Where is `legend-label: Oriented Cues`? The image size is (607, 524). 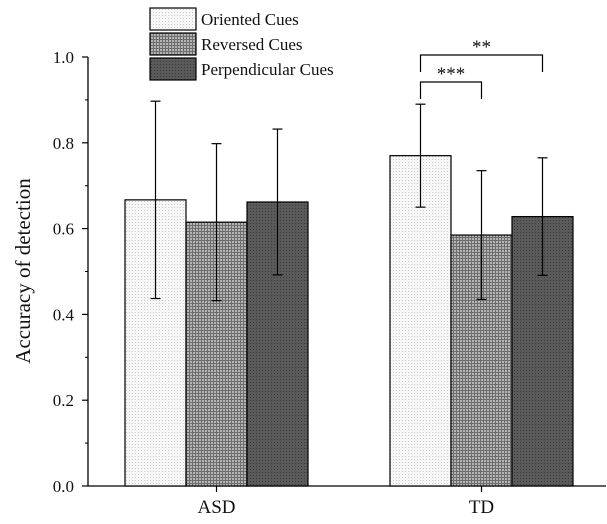
legend-label: Oriented Cues is located at coordinates (250, 19).